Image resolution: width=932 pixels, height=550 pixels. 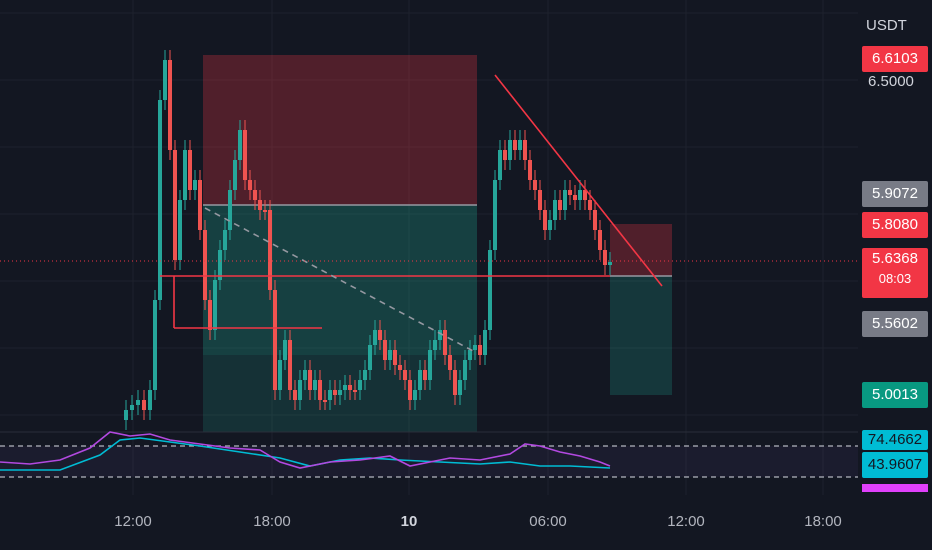 I want to click on price-tick-6-5000: 6.5000, so click(x=891, y=81).